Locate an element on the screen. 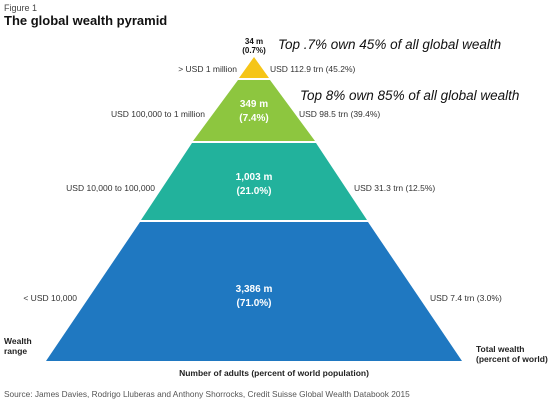  tier-0-labels: 34 m (0.7%) is located at coordinates (254, 46).